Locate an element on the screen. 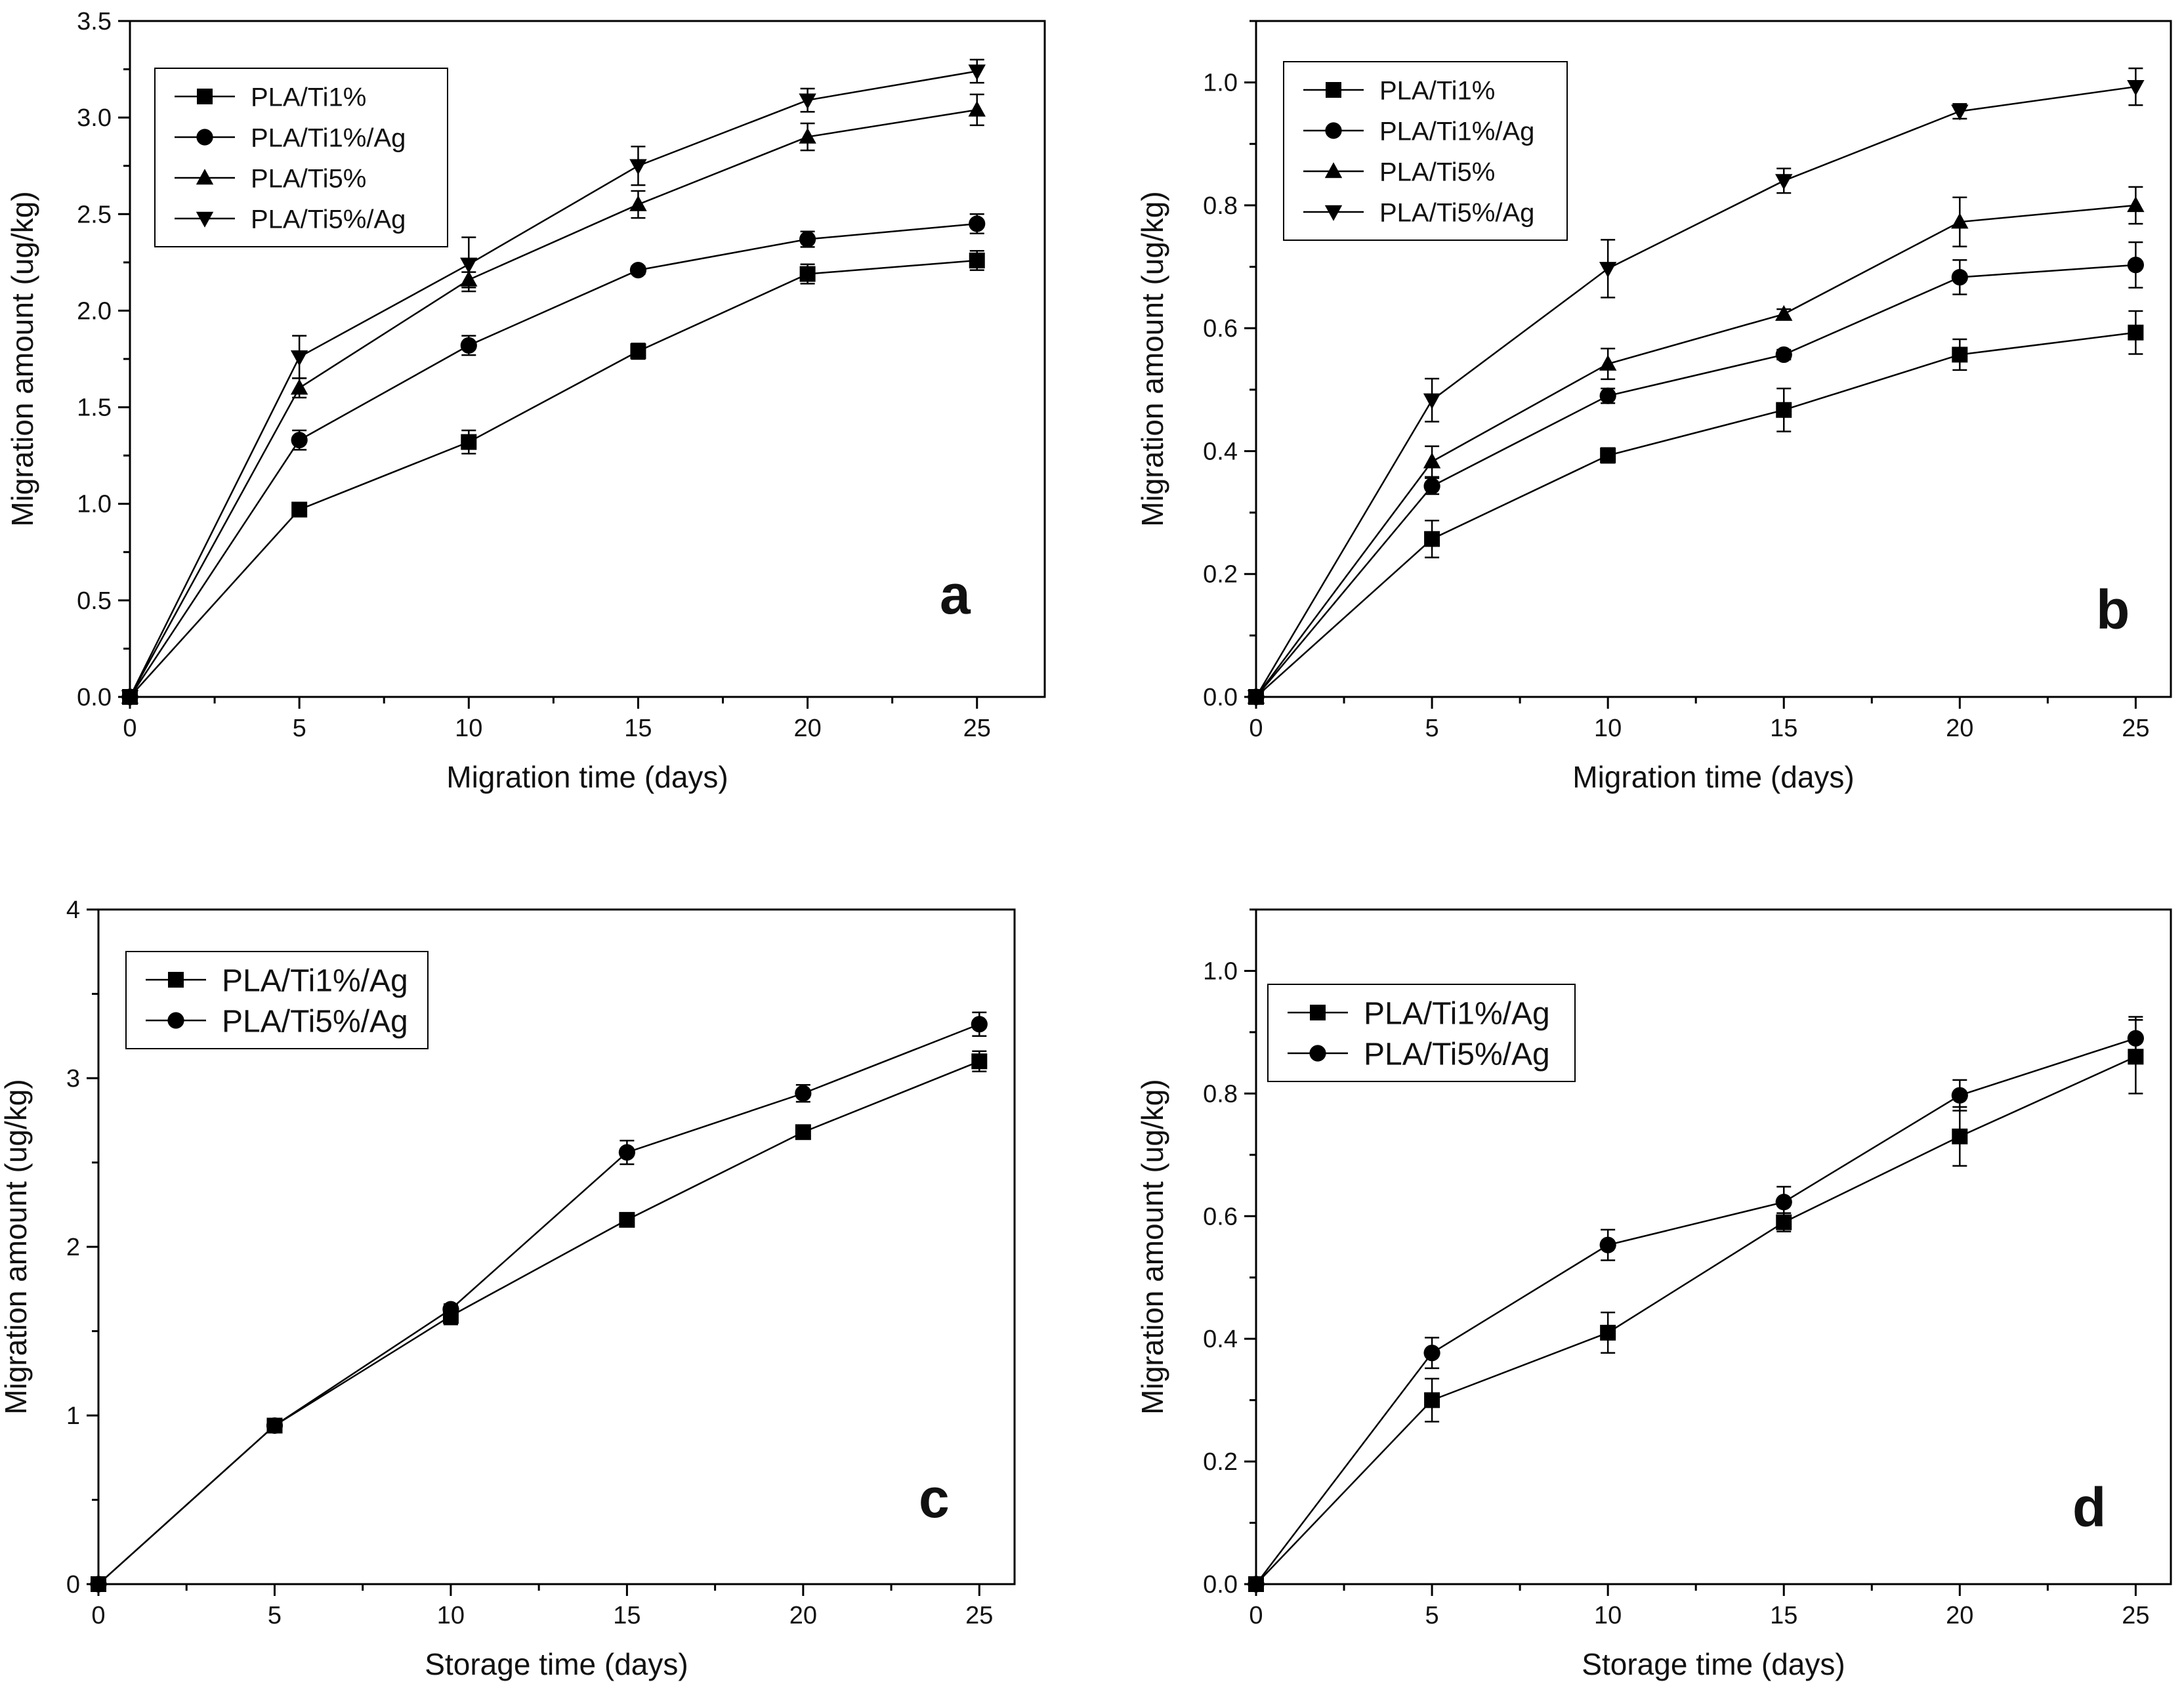 The width and height of the screenshot is (2184, 1697). series-pla-ti5- is located at coordinates (1696, 445).